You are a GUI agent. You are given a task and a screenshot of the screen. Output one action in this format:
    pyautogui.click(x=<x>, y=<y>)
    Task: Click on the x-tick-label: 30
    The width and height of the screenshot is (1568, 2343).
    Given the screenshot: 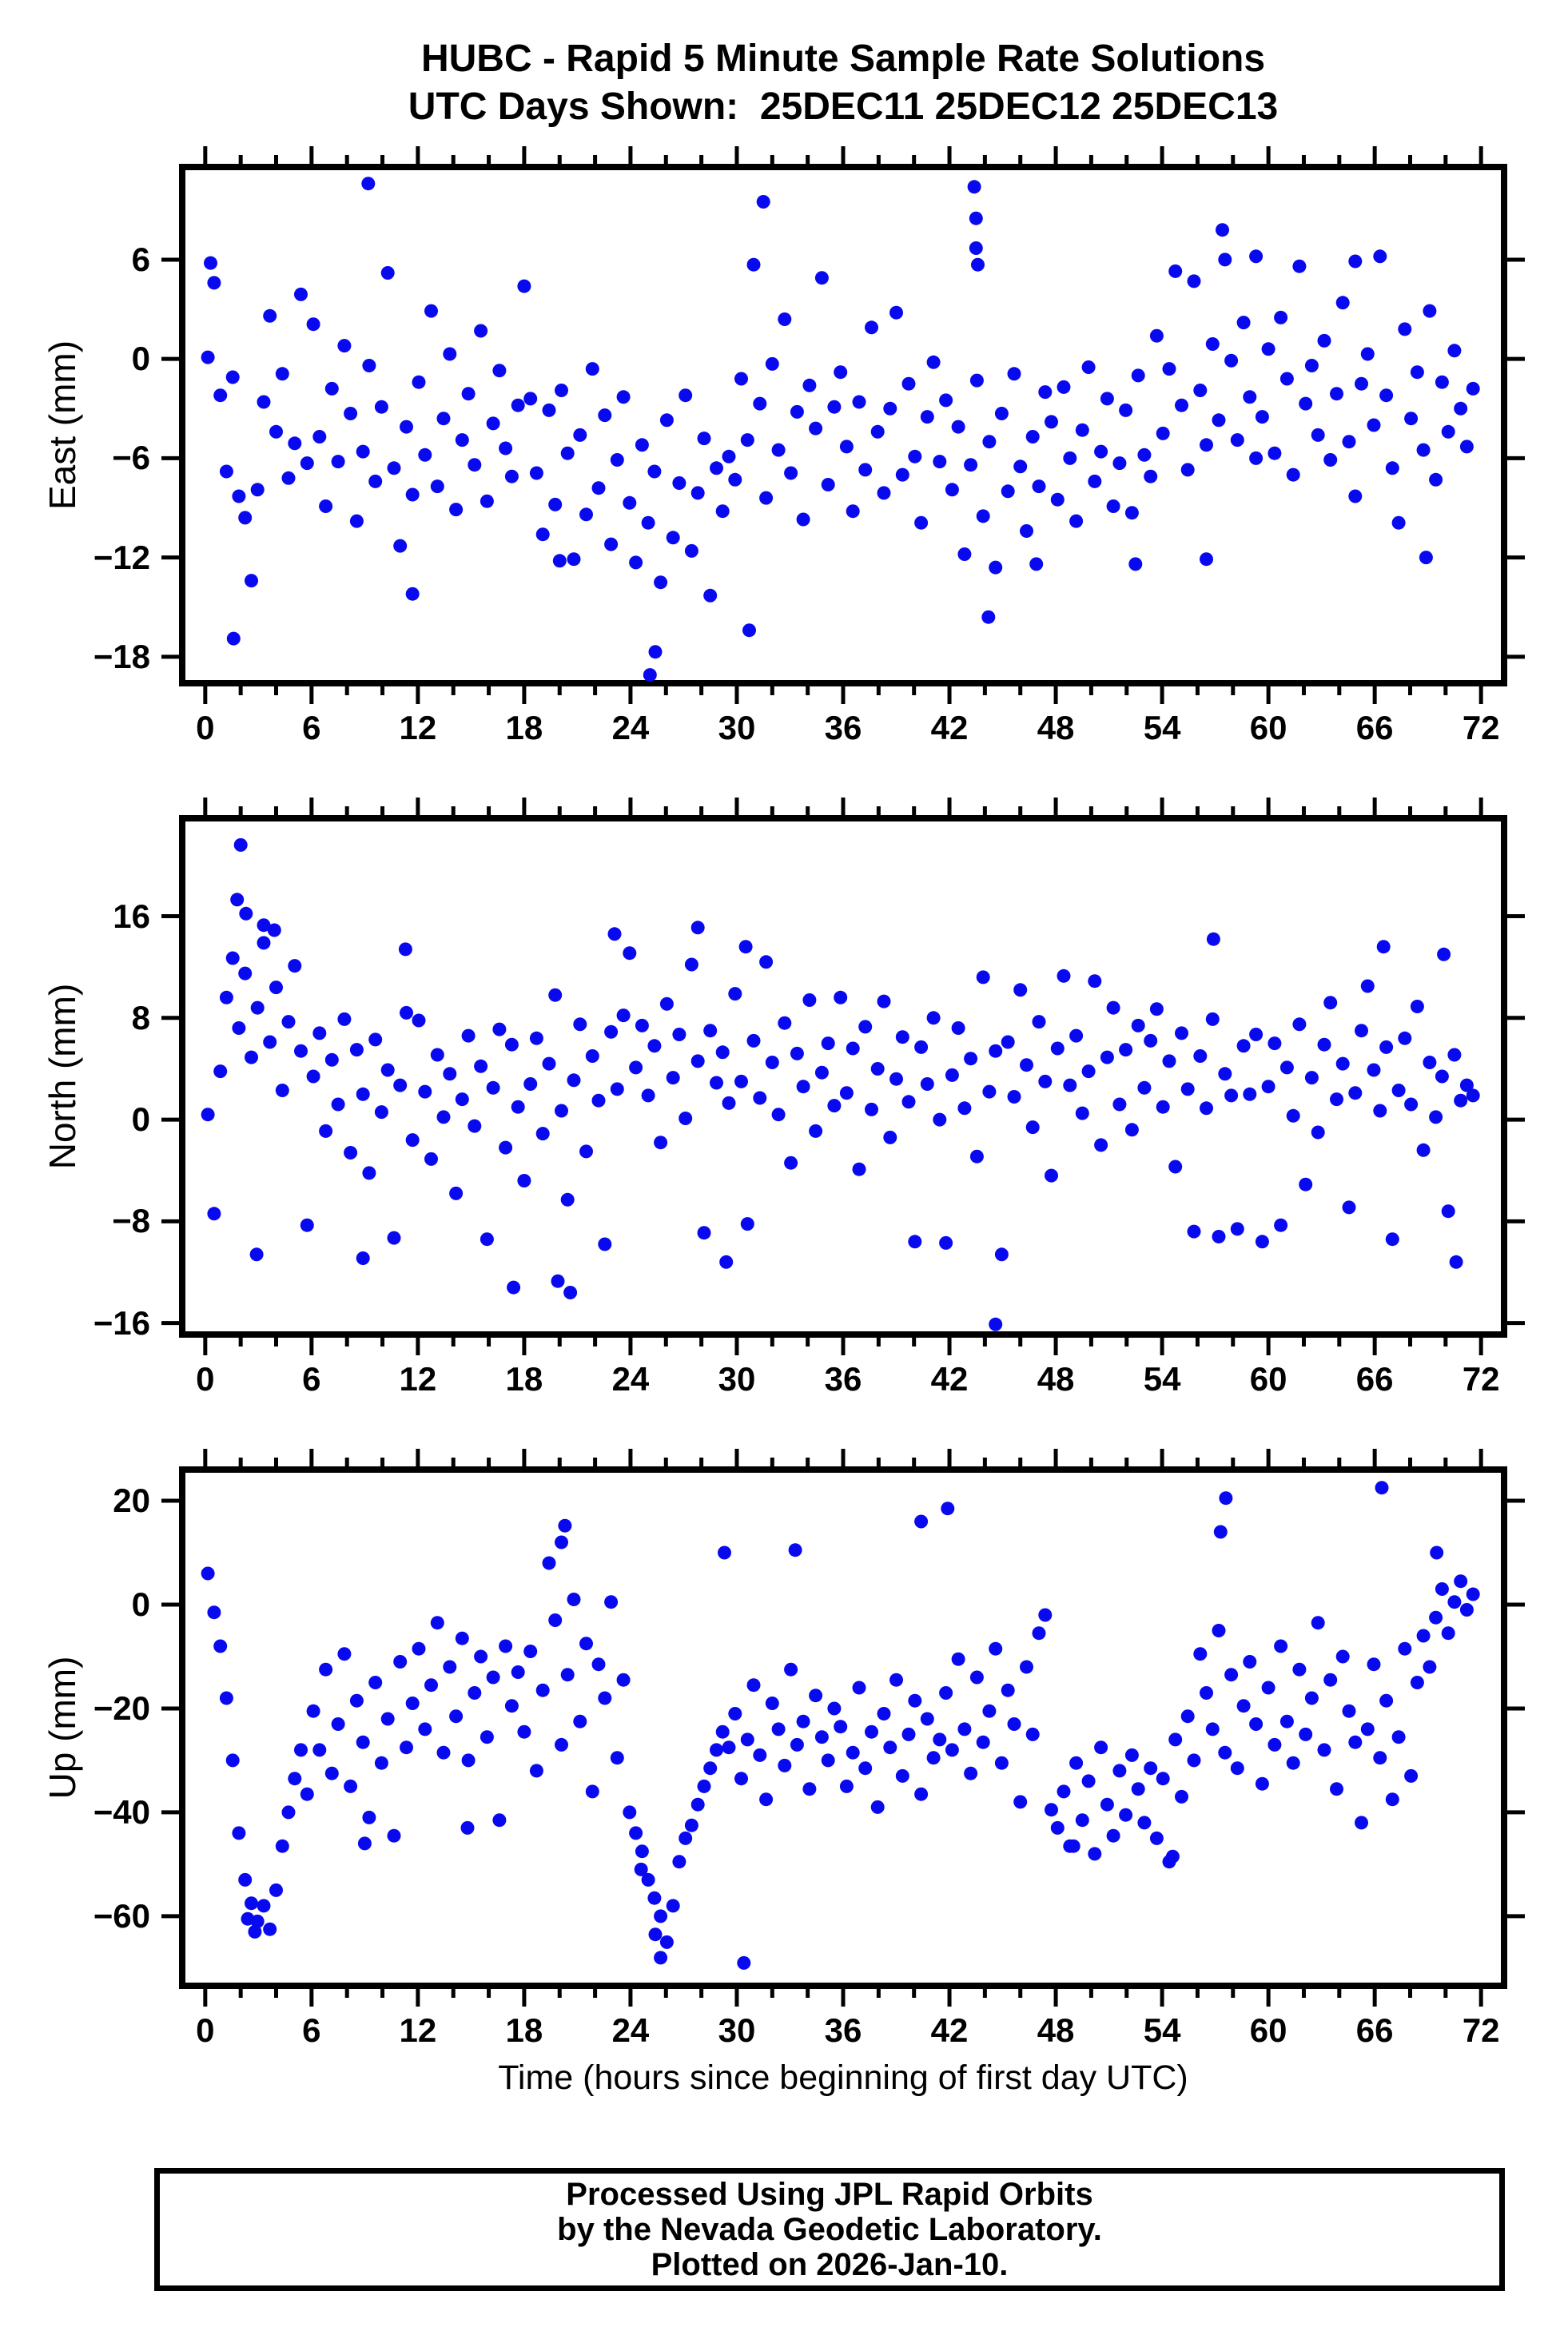 What is the action you would take?
    pyautogui.click(x=737, y=1379)
    